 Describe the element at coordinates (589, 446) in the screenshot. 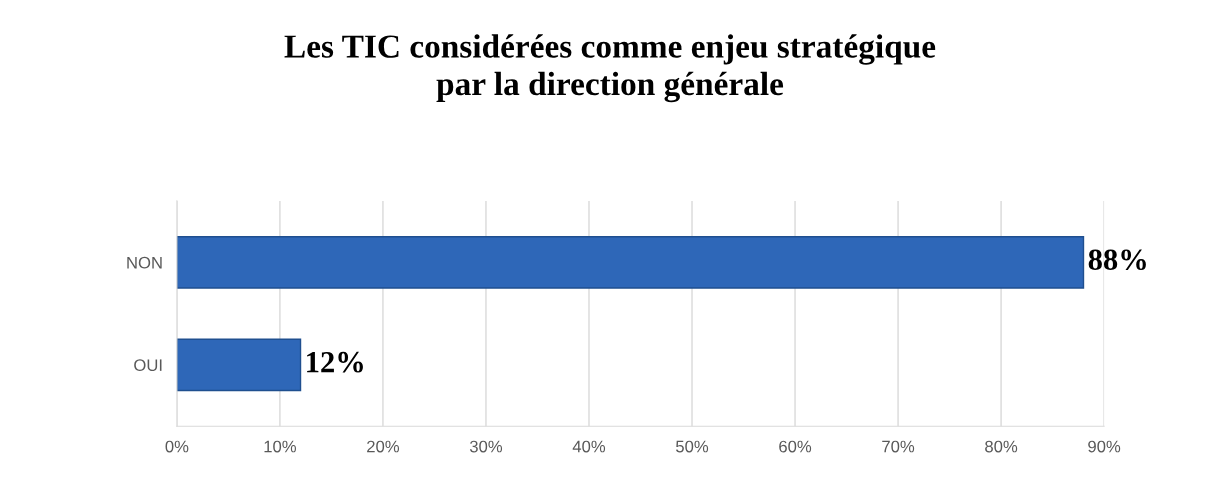

I see `x-tick-label: 40%` at that location.